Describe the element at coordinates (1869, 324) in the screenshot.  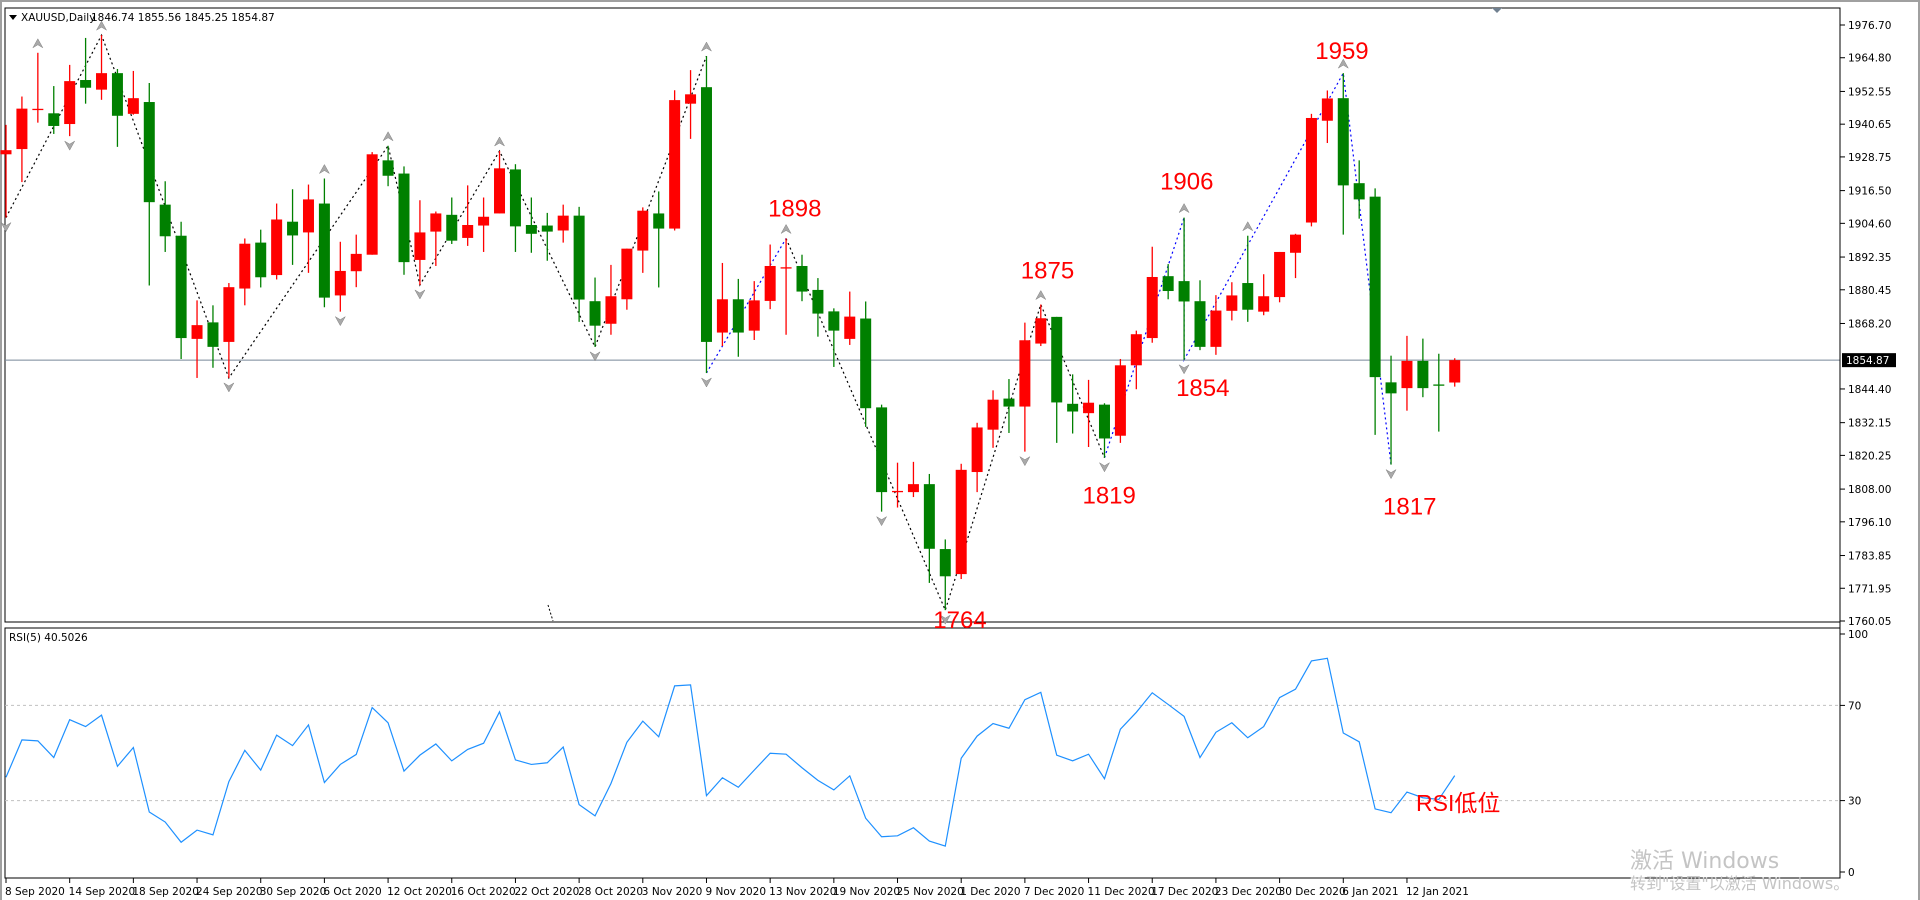
I see `price-tick-label: 1868.20` at that location.